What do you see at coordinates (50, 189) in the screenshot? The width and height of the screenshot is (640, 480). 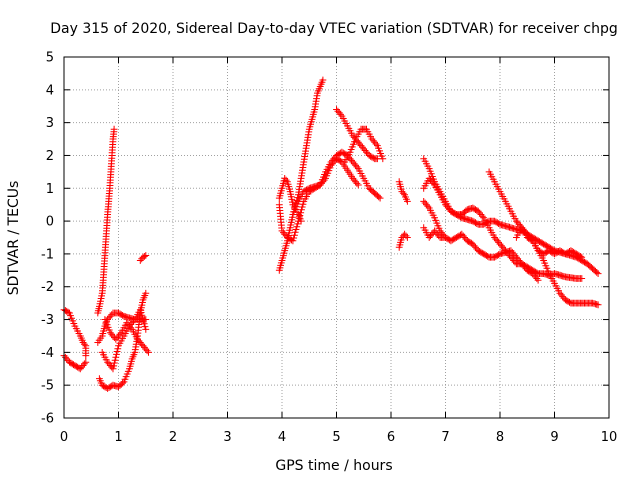 I see `y-tick-label: 1` at bounding box center [50, 189].